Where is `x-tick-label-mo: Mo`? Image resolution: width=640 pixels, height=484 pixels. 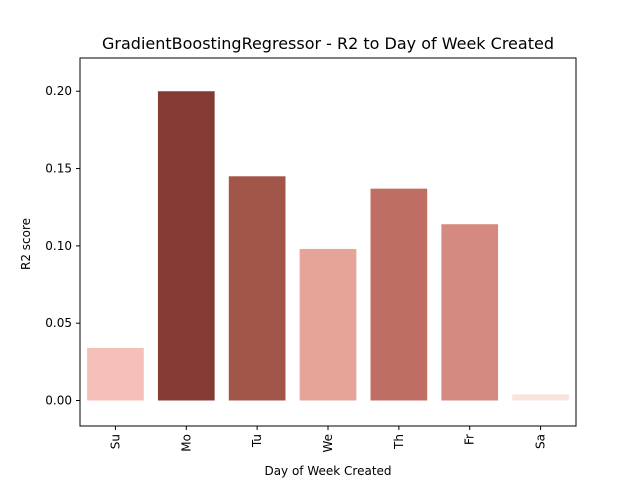
x-tick-label-mo: Mo is located at coordinates (186, 443).